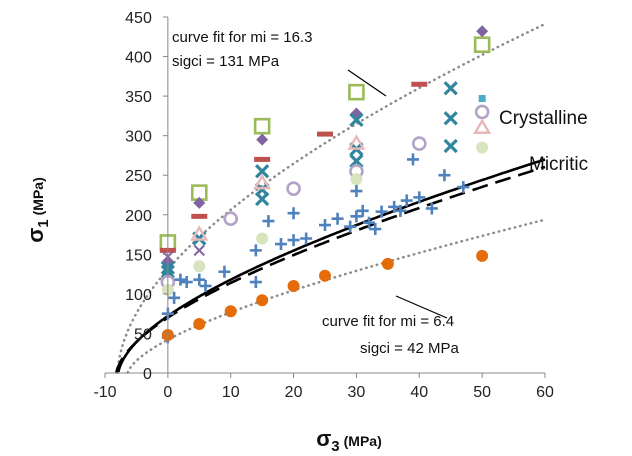  Describe the element at coordinates (545, 392) in the screenshot. I see `x-tick-label: 60` at that location.